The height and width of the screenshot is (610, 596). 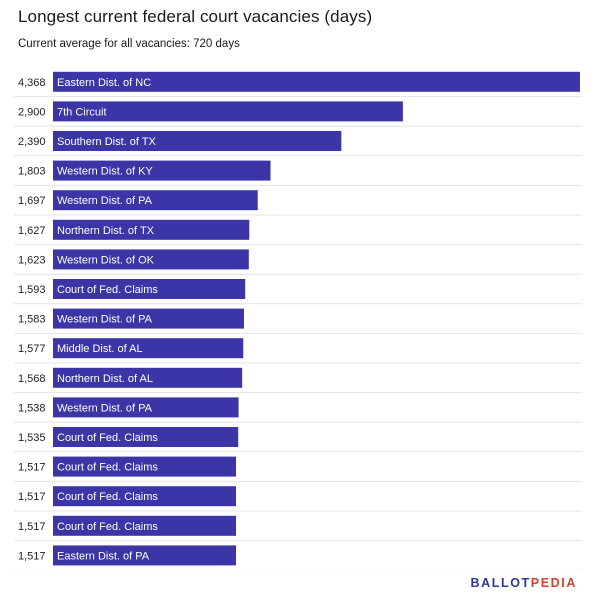 What do you see at coordinates (32, 201) in the screenshot?
I see `value-label: 1,697` at bounding box center [32, 201].